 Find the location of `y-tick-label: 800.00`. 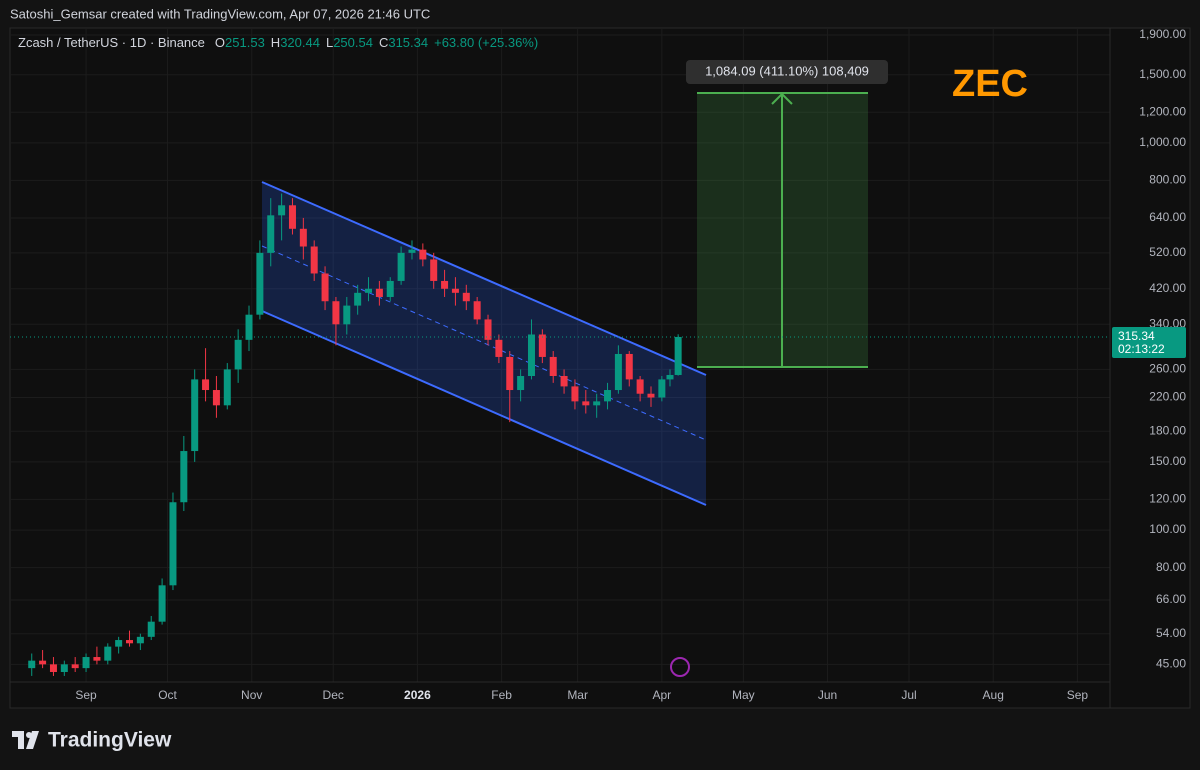

y-tick-label: 800.00 is located at coordinates (1167, 180).